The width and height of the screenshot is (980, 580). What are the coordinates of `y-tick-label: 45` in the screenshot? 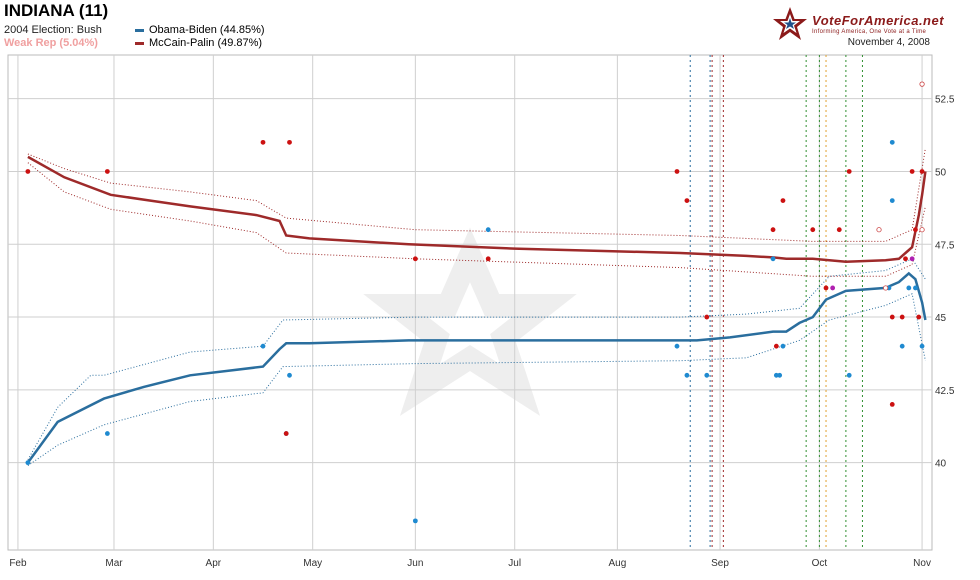 It's located at (941, 318).